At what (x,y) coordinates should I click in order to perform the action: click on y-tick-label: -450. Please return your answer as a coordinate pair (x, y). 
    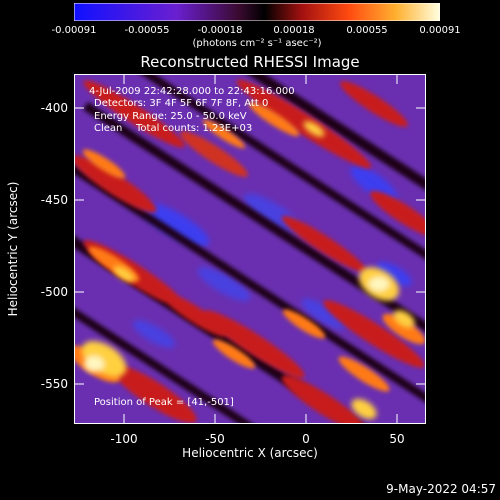
    Looking at the image, I should click on (54, 200).